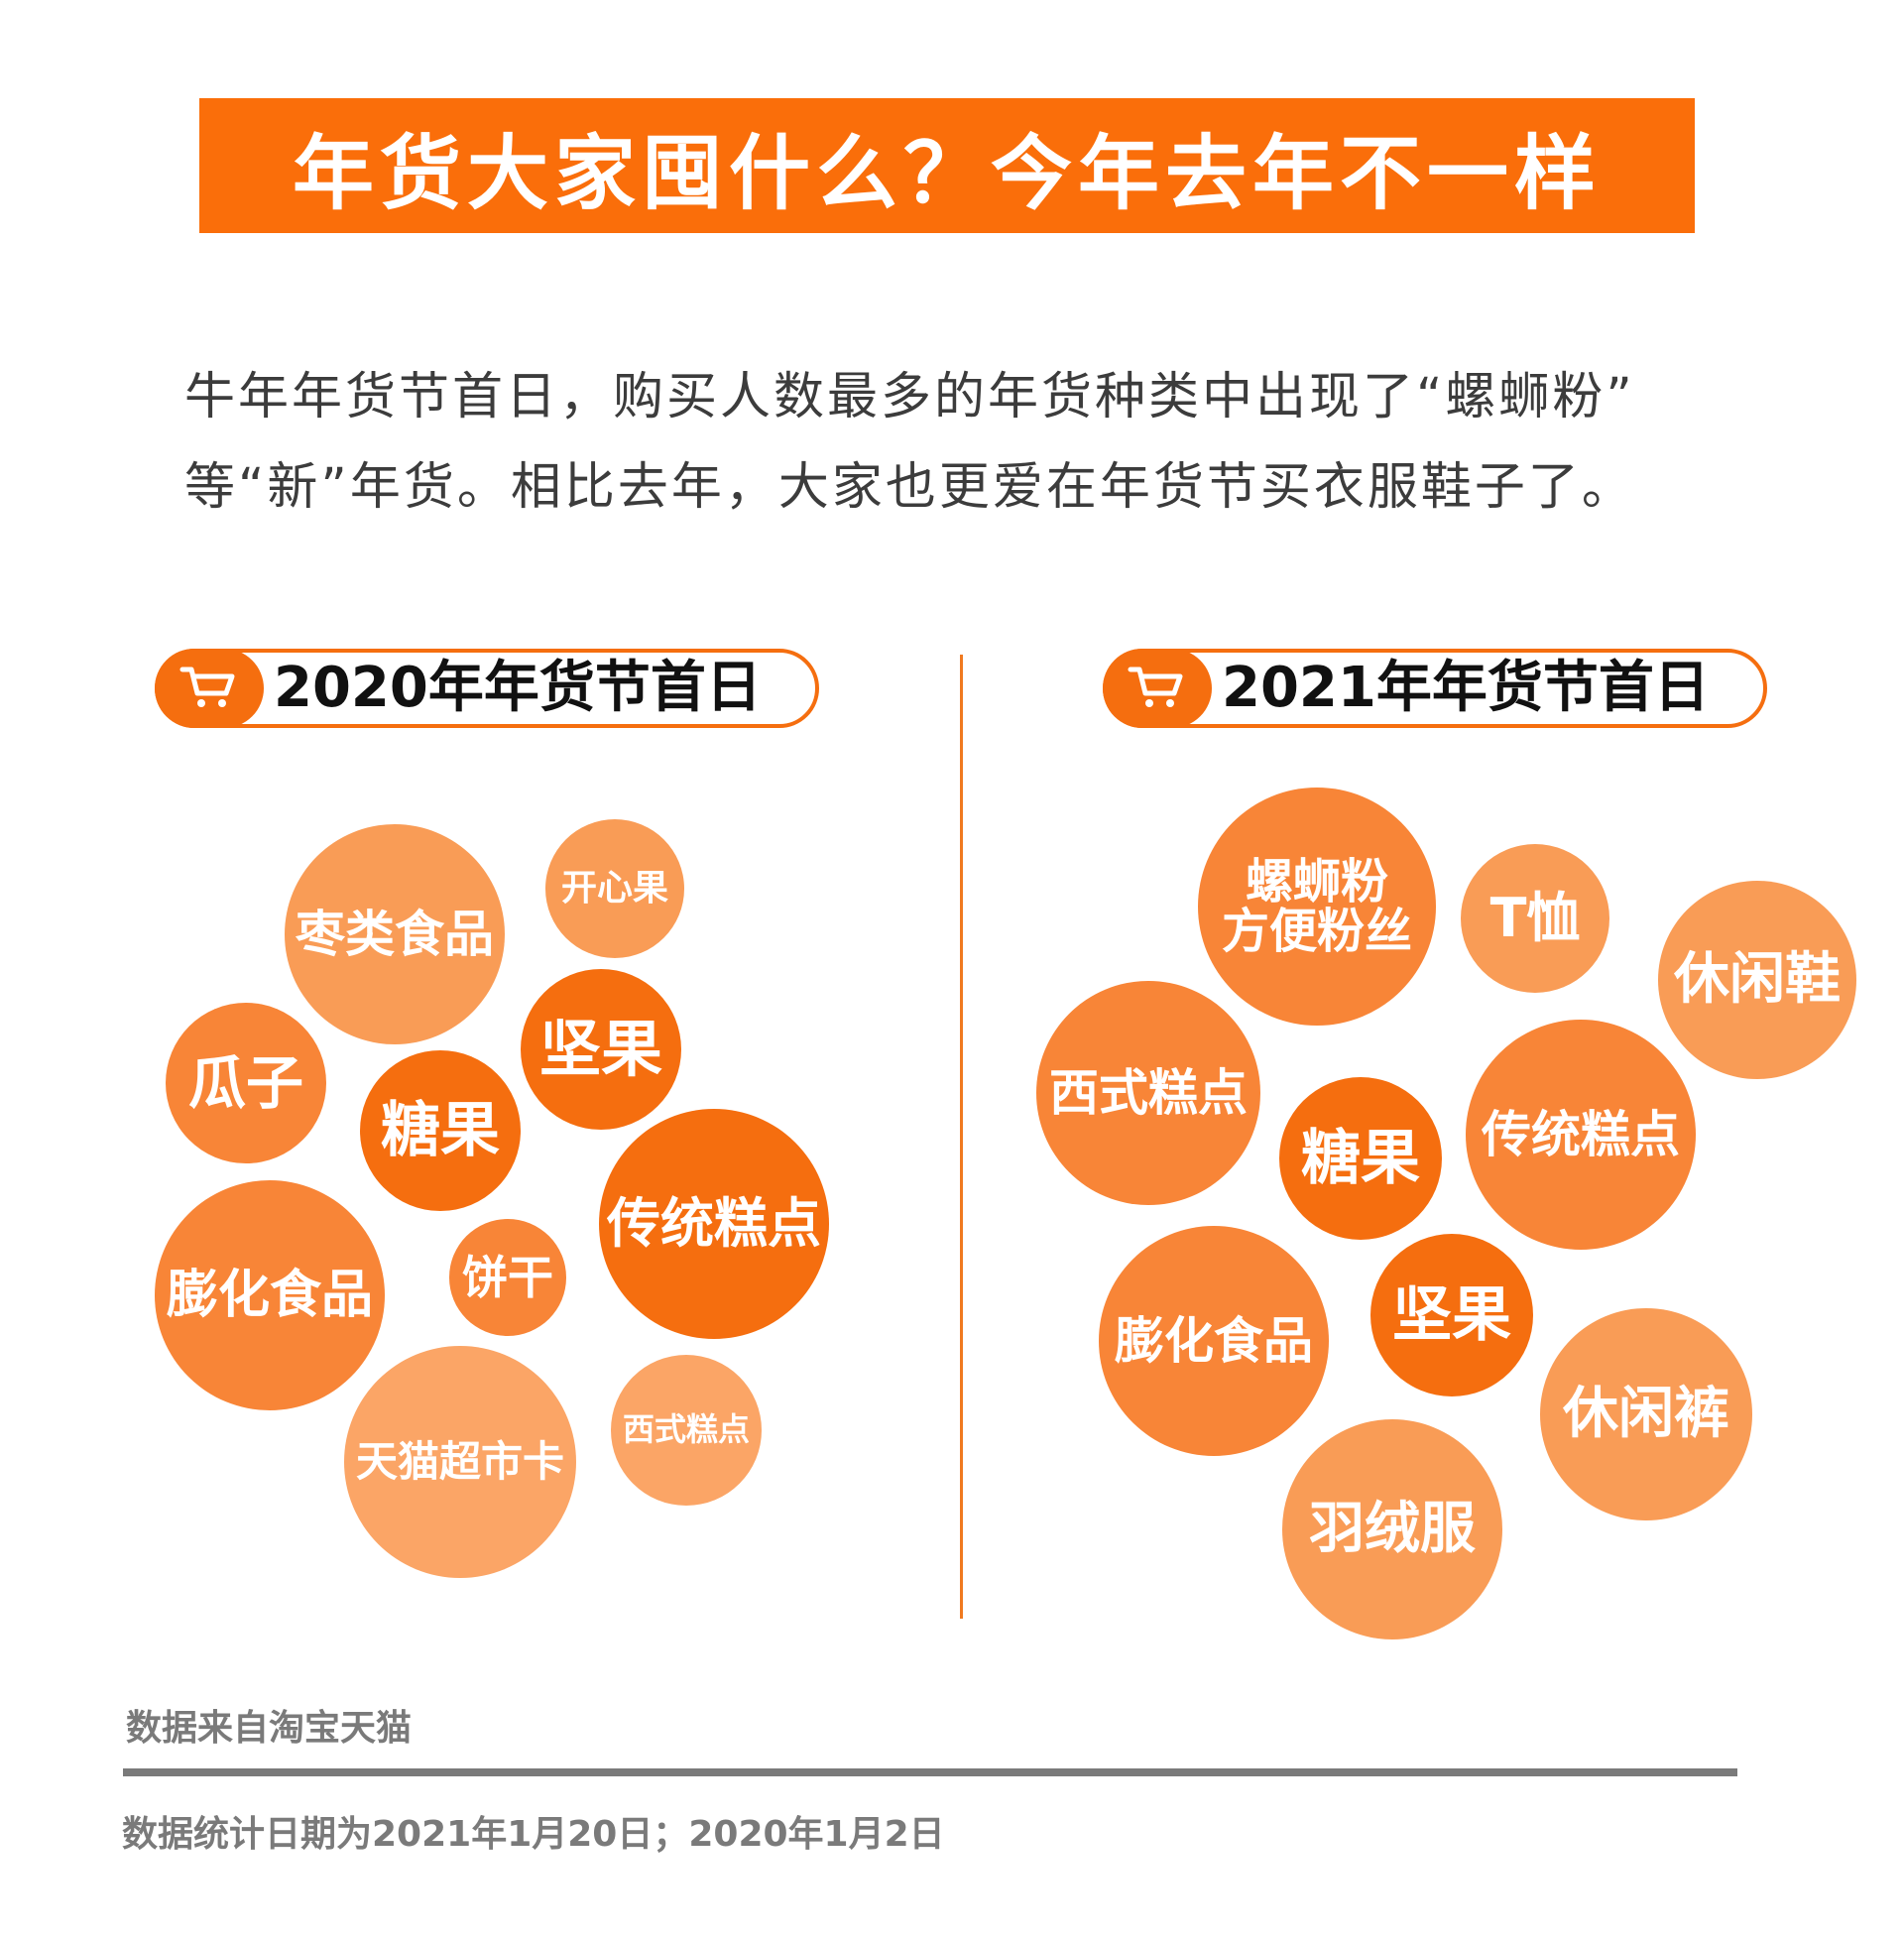 Image resolution: width=1904 pixels, height=1942 pixels. I want to click on header-2020: 2020年年货节首日, so click(487, 688).